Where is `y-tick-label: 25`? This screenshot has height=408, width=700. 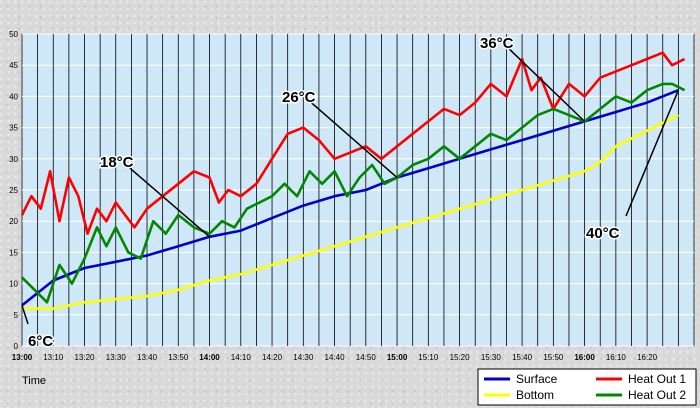 y-tick-label: 25 is located at coordinates (13, 190).